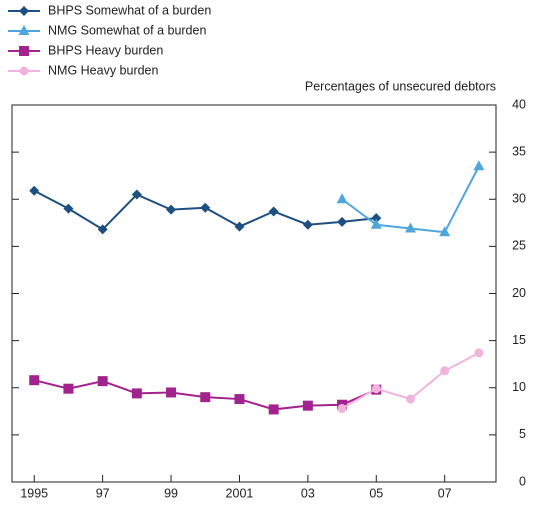 The width and height of the screenshot is (536, 507). What do you see at coordinates (400, 86) in the screenshot?
I see `y-axis-label: Percentages of unsecured debtors` at bounding box center [400, 86].